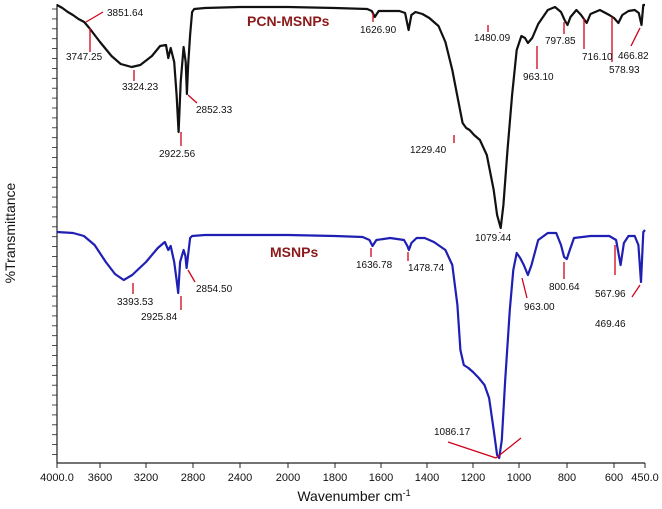  I want to click on series-label-pcn-msnps: PCN-MSNPs, so click(288, 21).